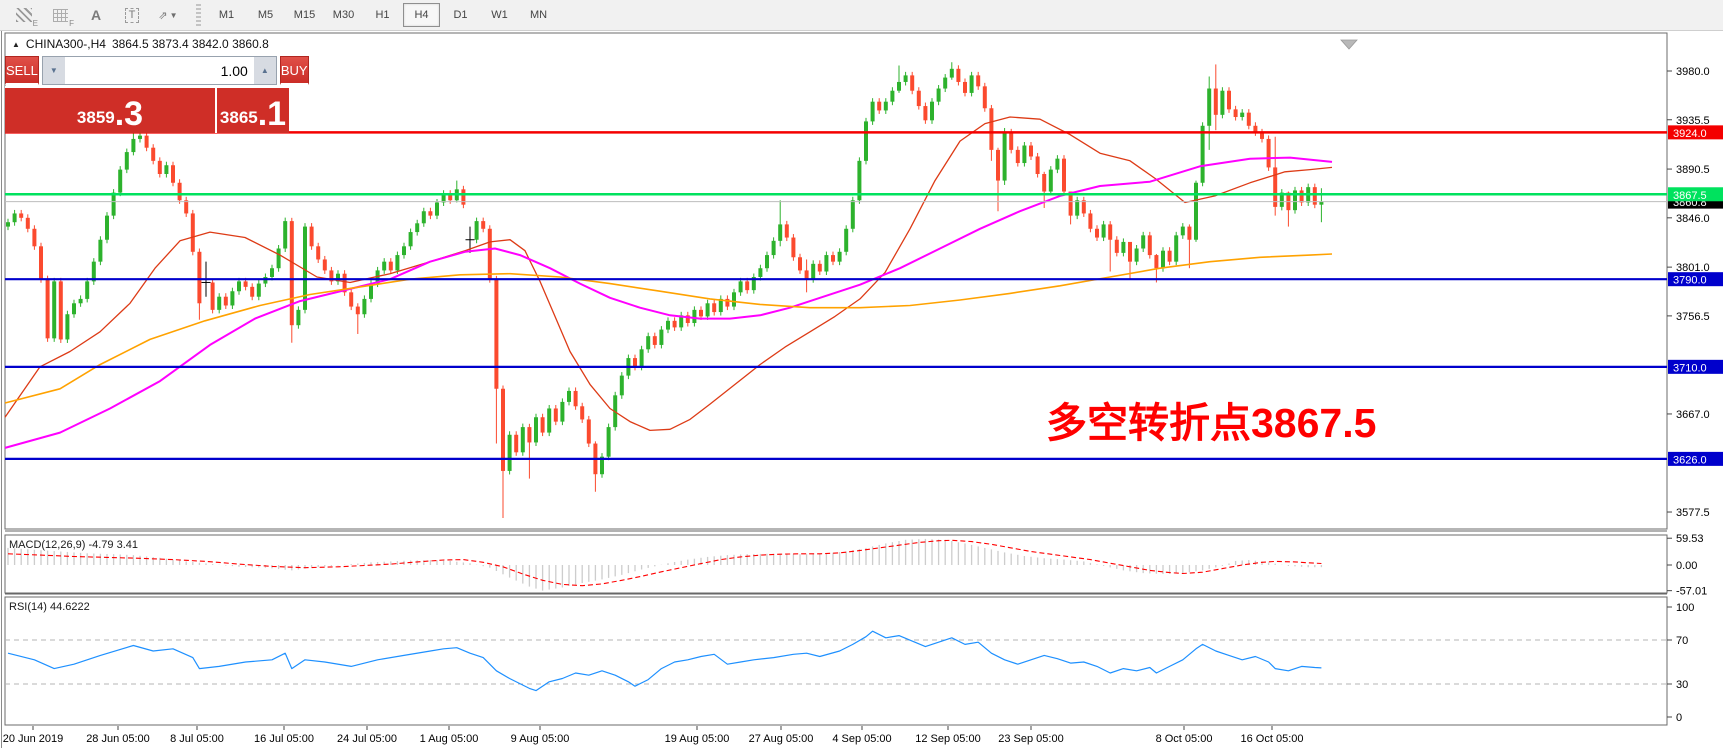 This screenshot has width=1723, height=748. Describe the element at coordinates (947, 739) in the screenshot. I see `svg-text: 12 Sep 05:00` at that location.